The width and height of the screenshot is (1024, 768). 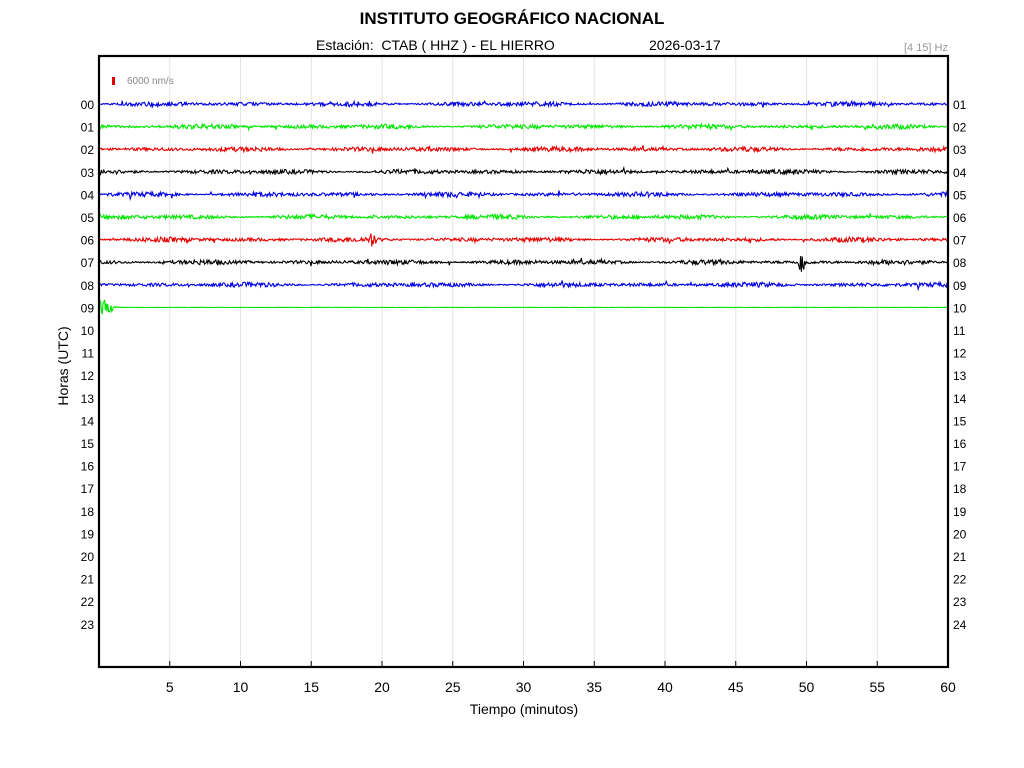 What do you see at coordinates (88, 331) in the screenshot?
I see `hour-label-left: 10` at bounding box center [88, 331].